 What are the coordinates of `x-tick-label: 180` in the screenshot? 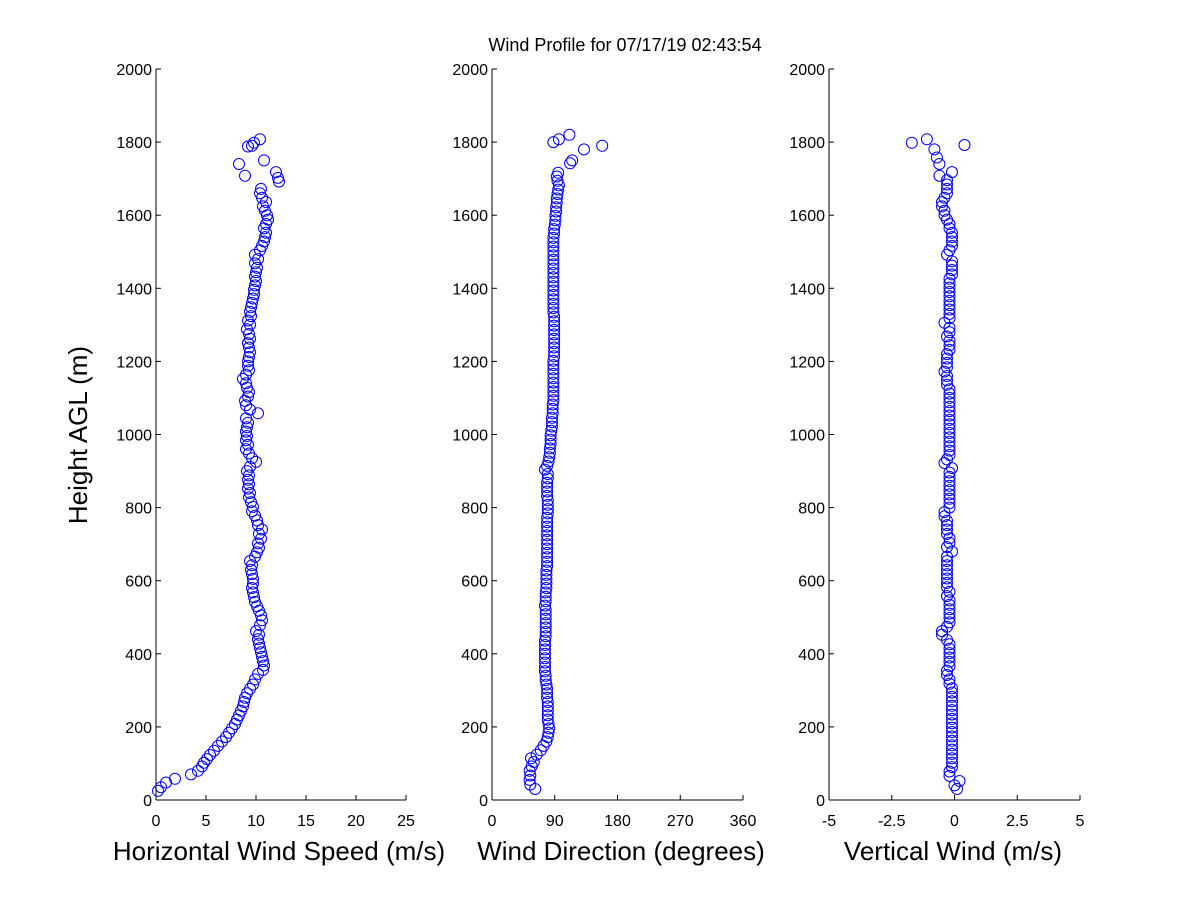 It's located at (617, 821).